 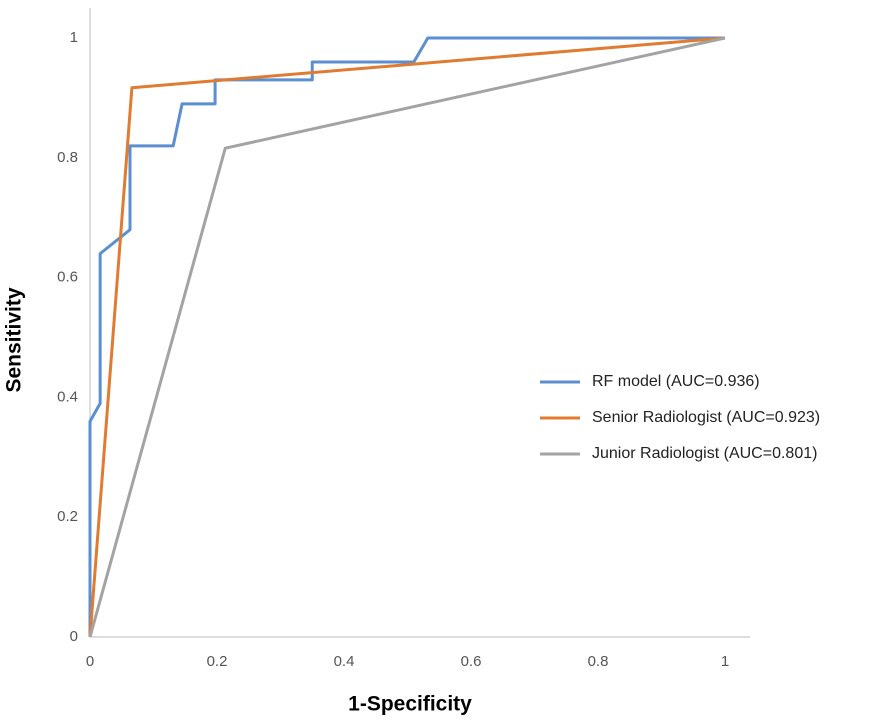 What do you see at coordinates (704, 453) in the screenshot?
I see `legend-label: Junior Radiologist (AUC=0.801)` at bounding box center [704, 453].